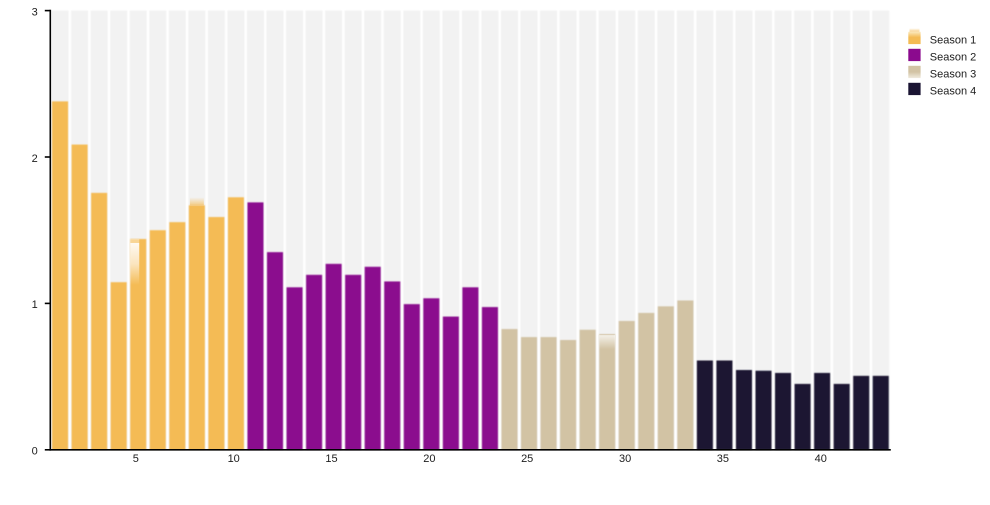 This screenshot has width=990, height=505. Describe the element at coordinates (35, 305) in the screenshot. I see `svg-text: 1` at that location.